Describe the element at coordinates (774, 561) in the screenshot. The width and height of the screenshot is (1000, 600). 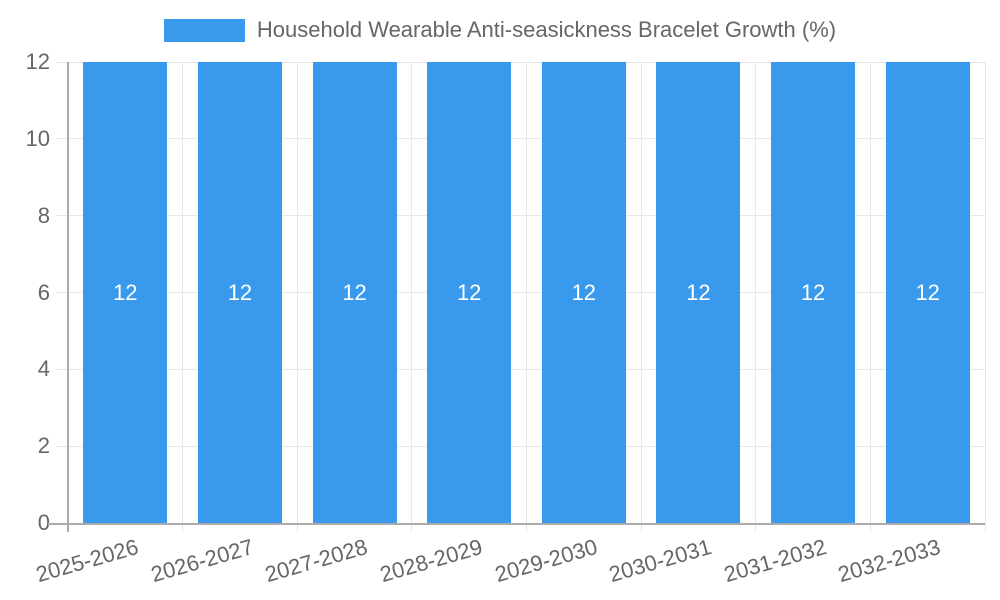
I see `x-tick-label: 2031-2032` at that location.